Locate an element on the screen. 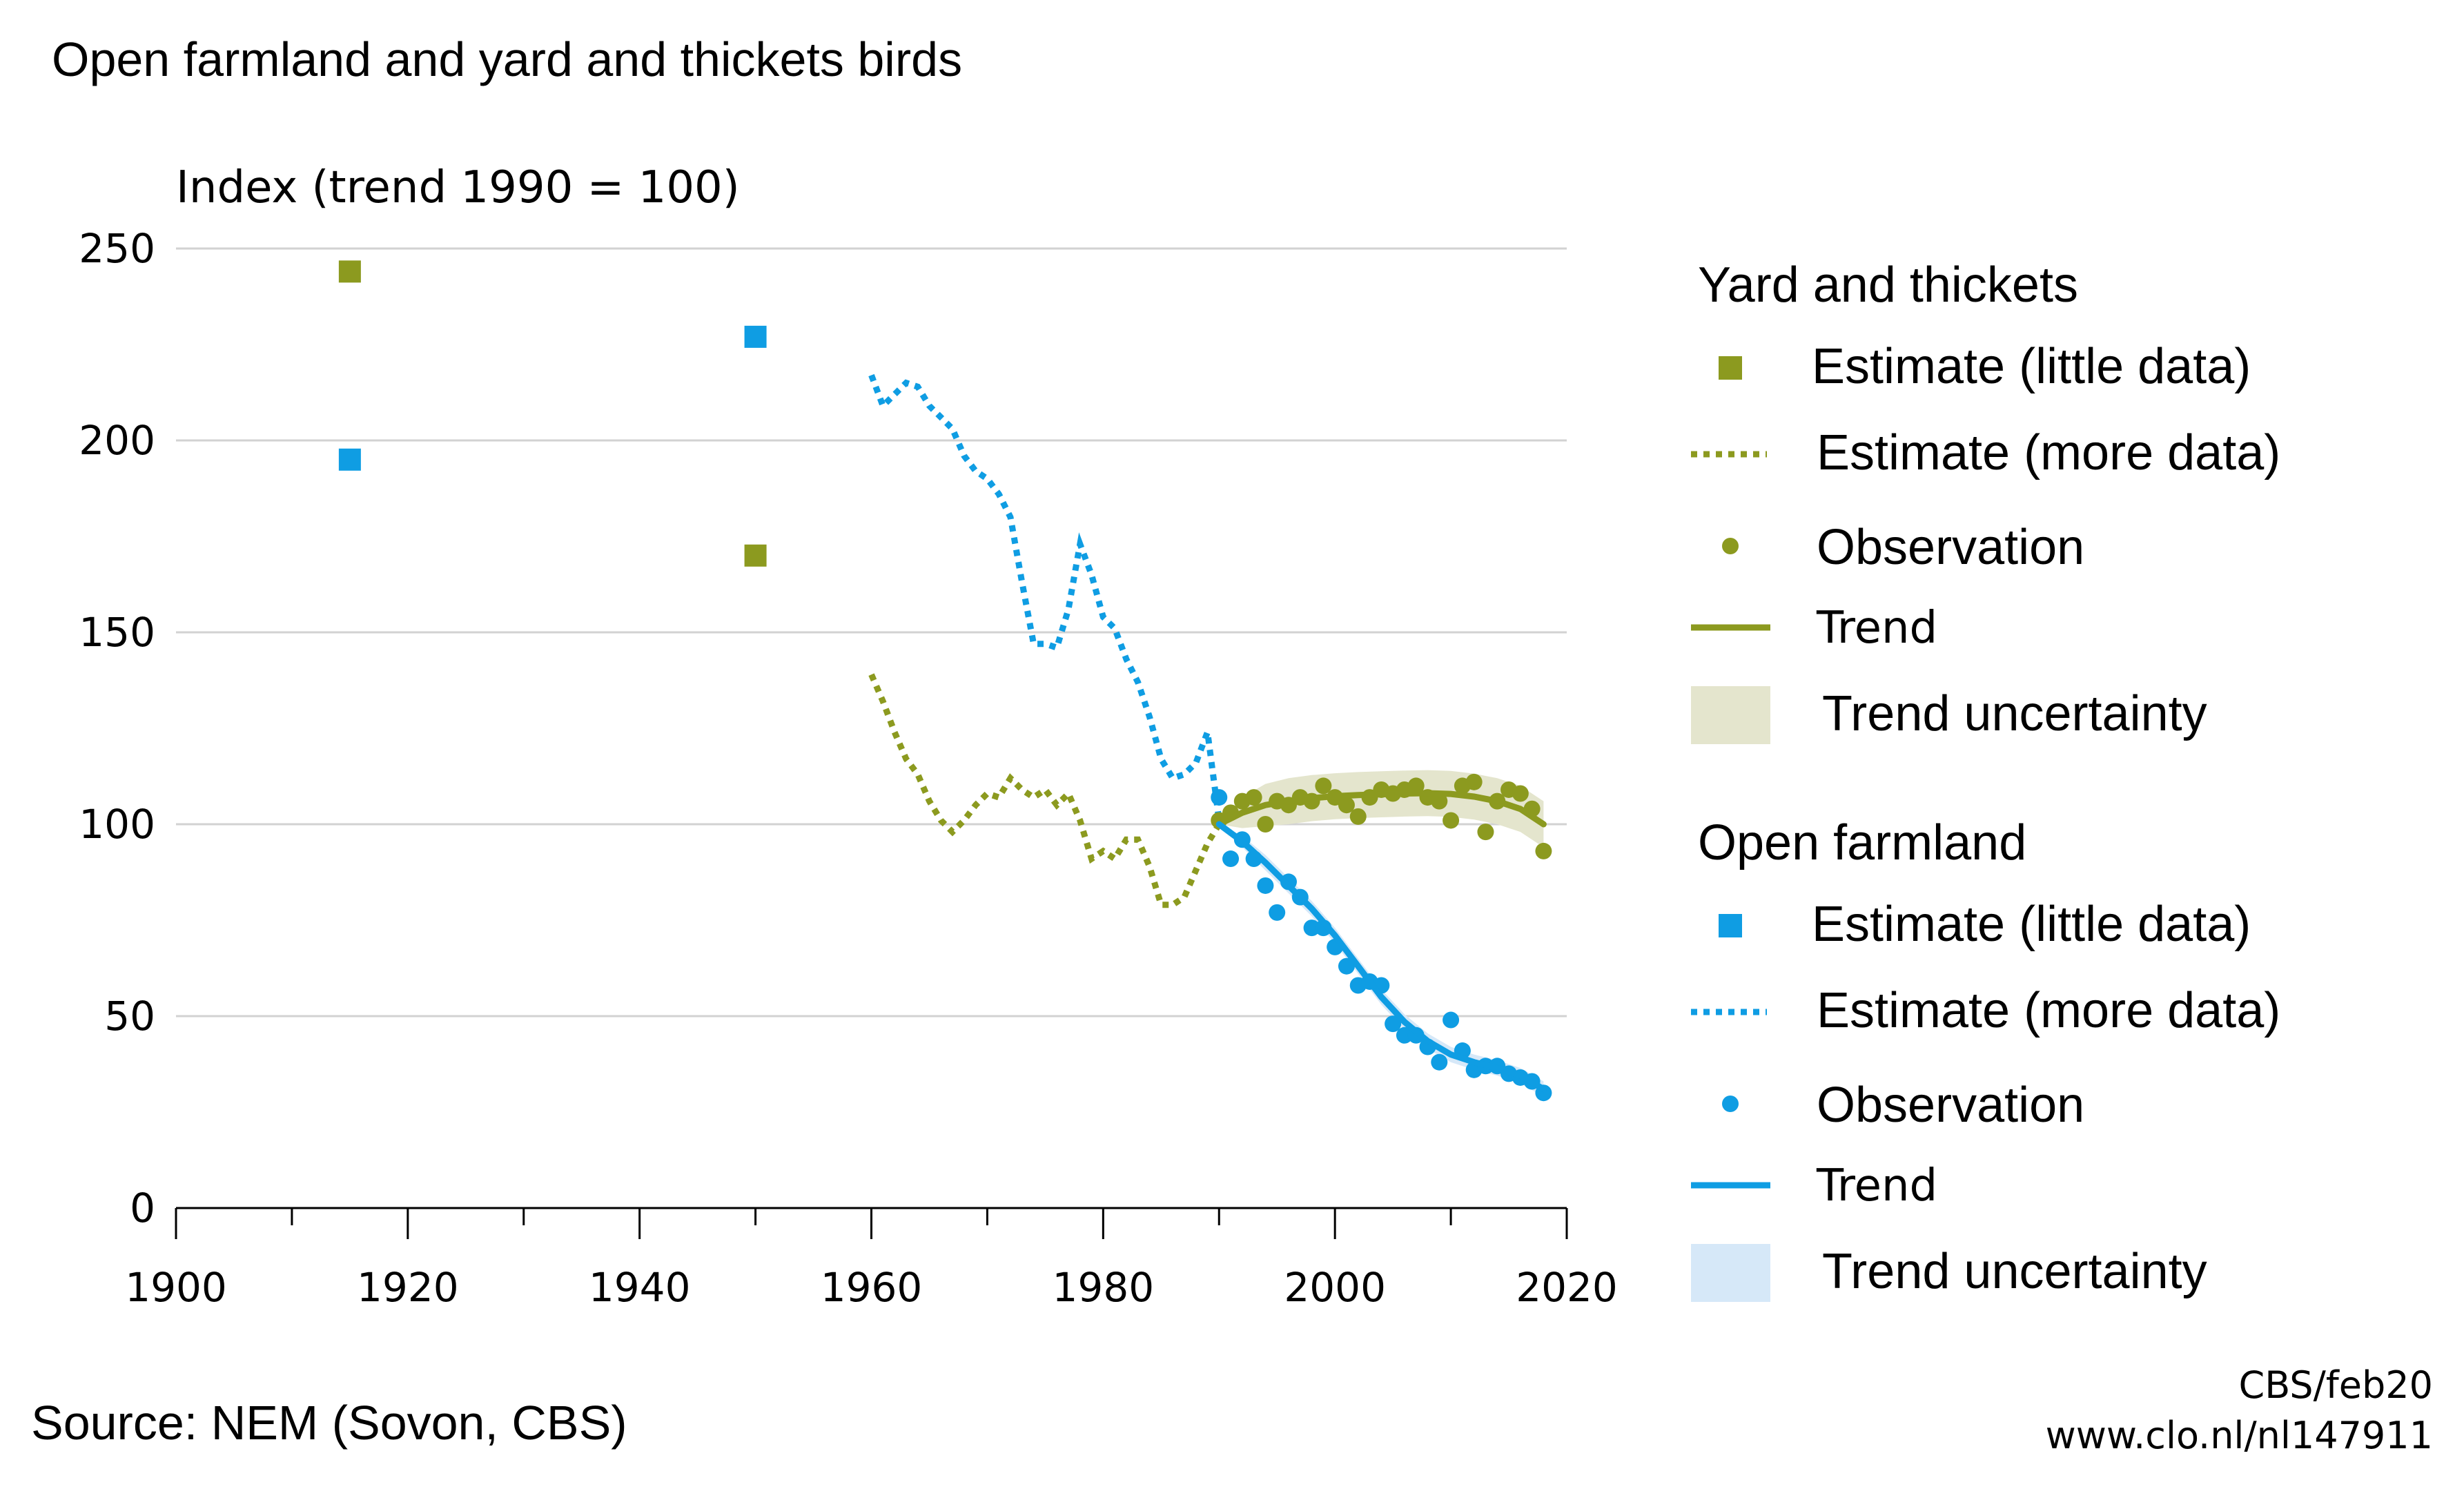 The height and width of the screenshot is (1489, 2464). credit-url: www.clo.nl/nl147911 is located at coordinates (2239, 1435).